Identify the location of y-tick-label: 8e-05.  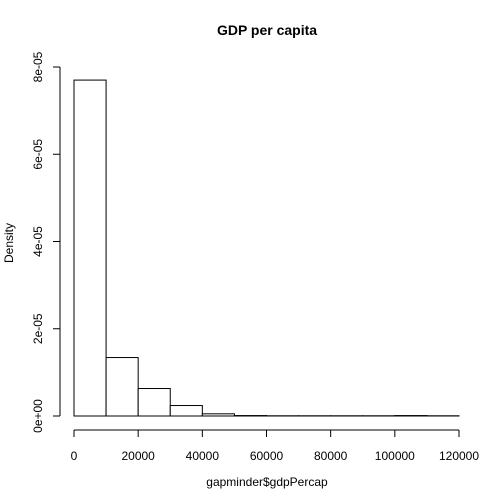
(38, 66).